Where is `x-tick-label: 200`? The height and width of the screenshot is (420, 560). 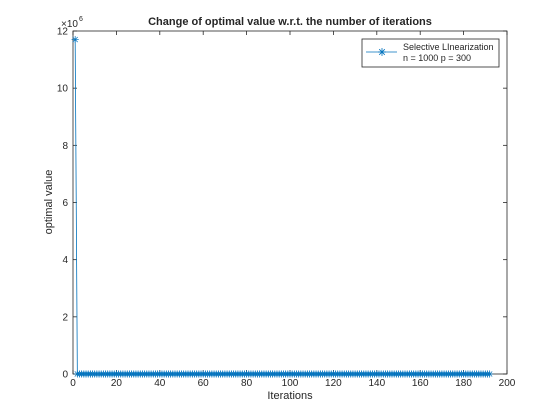
x-tick-label: 200 is located at coordinates (507, 383).